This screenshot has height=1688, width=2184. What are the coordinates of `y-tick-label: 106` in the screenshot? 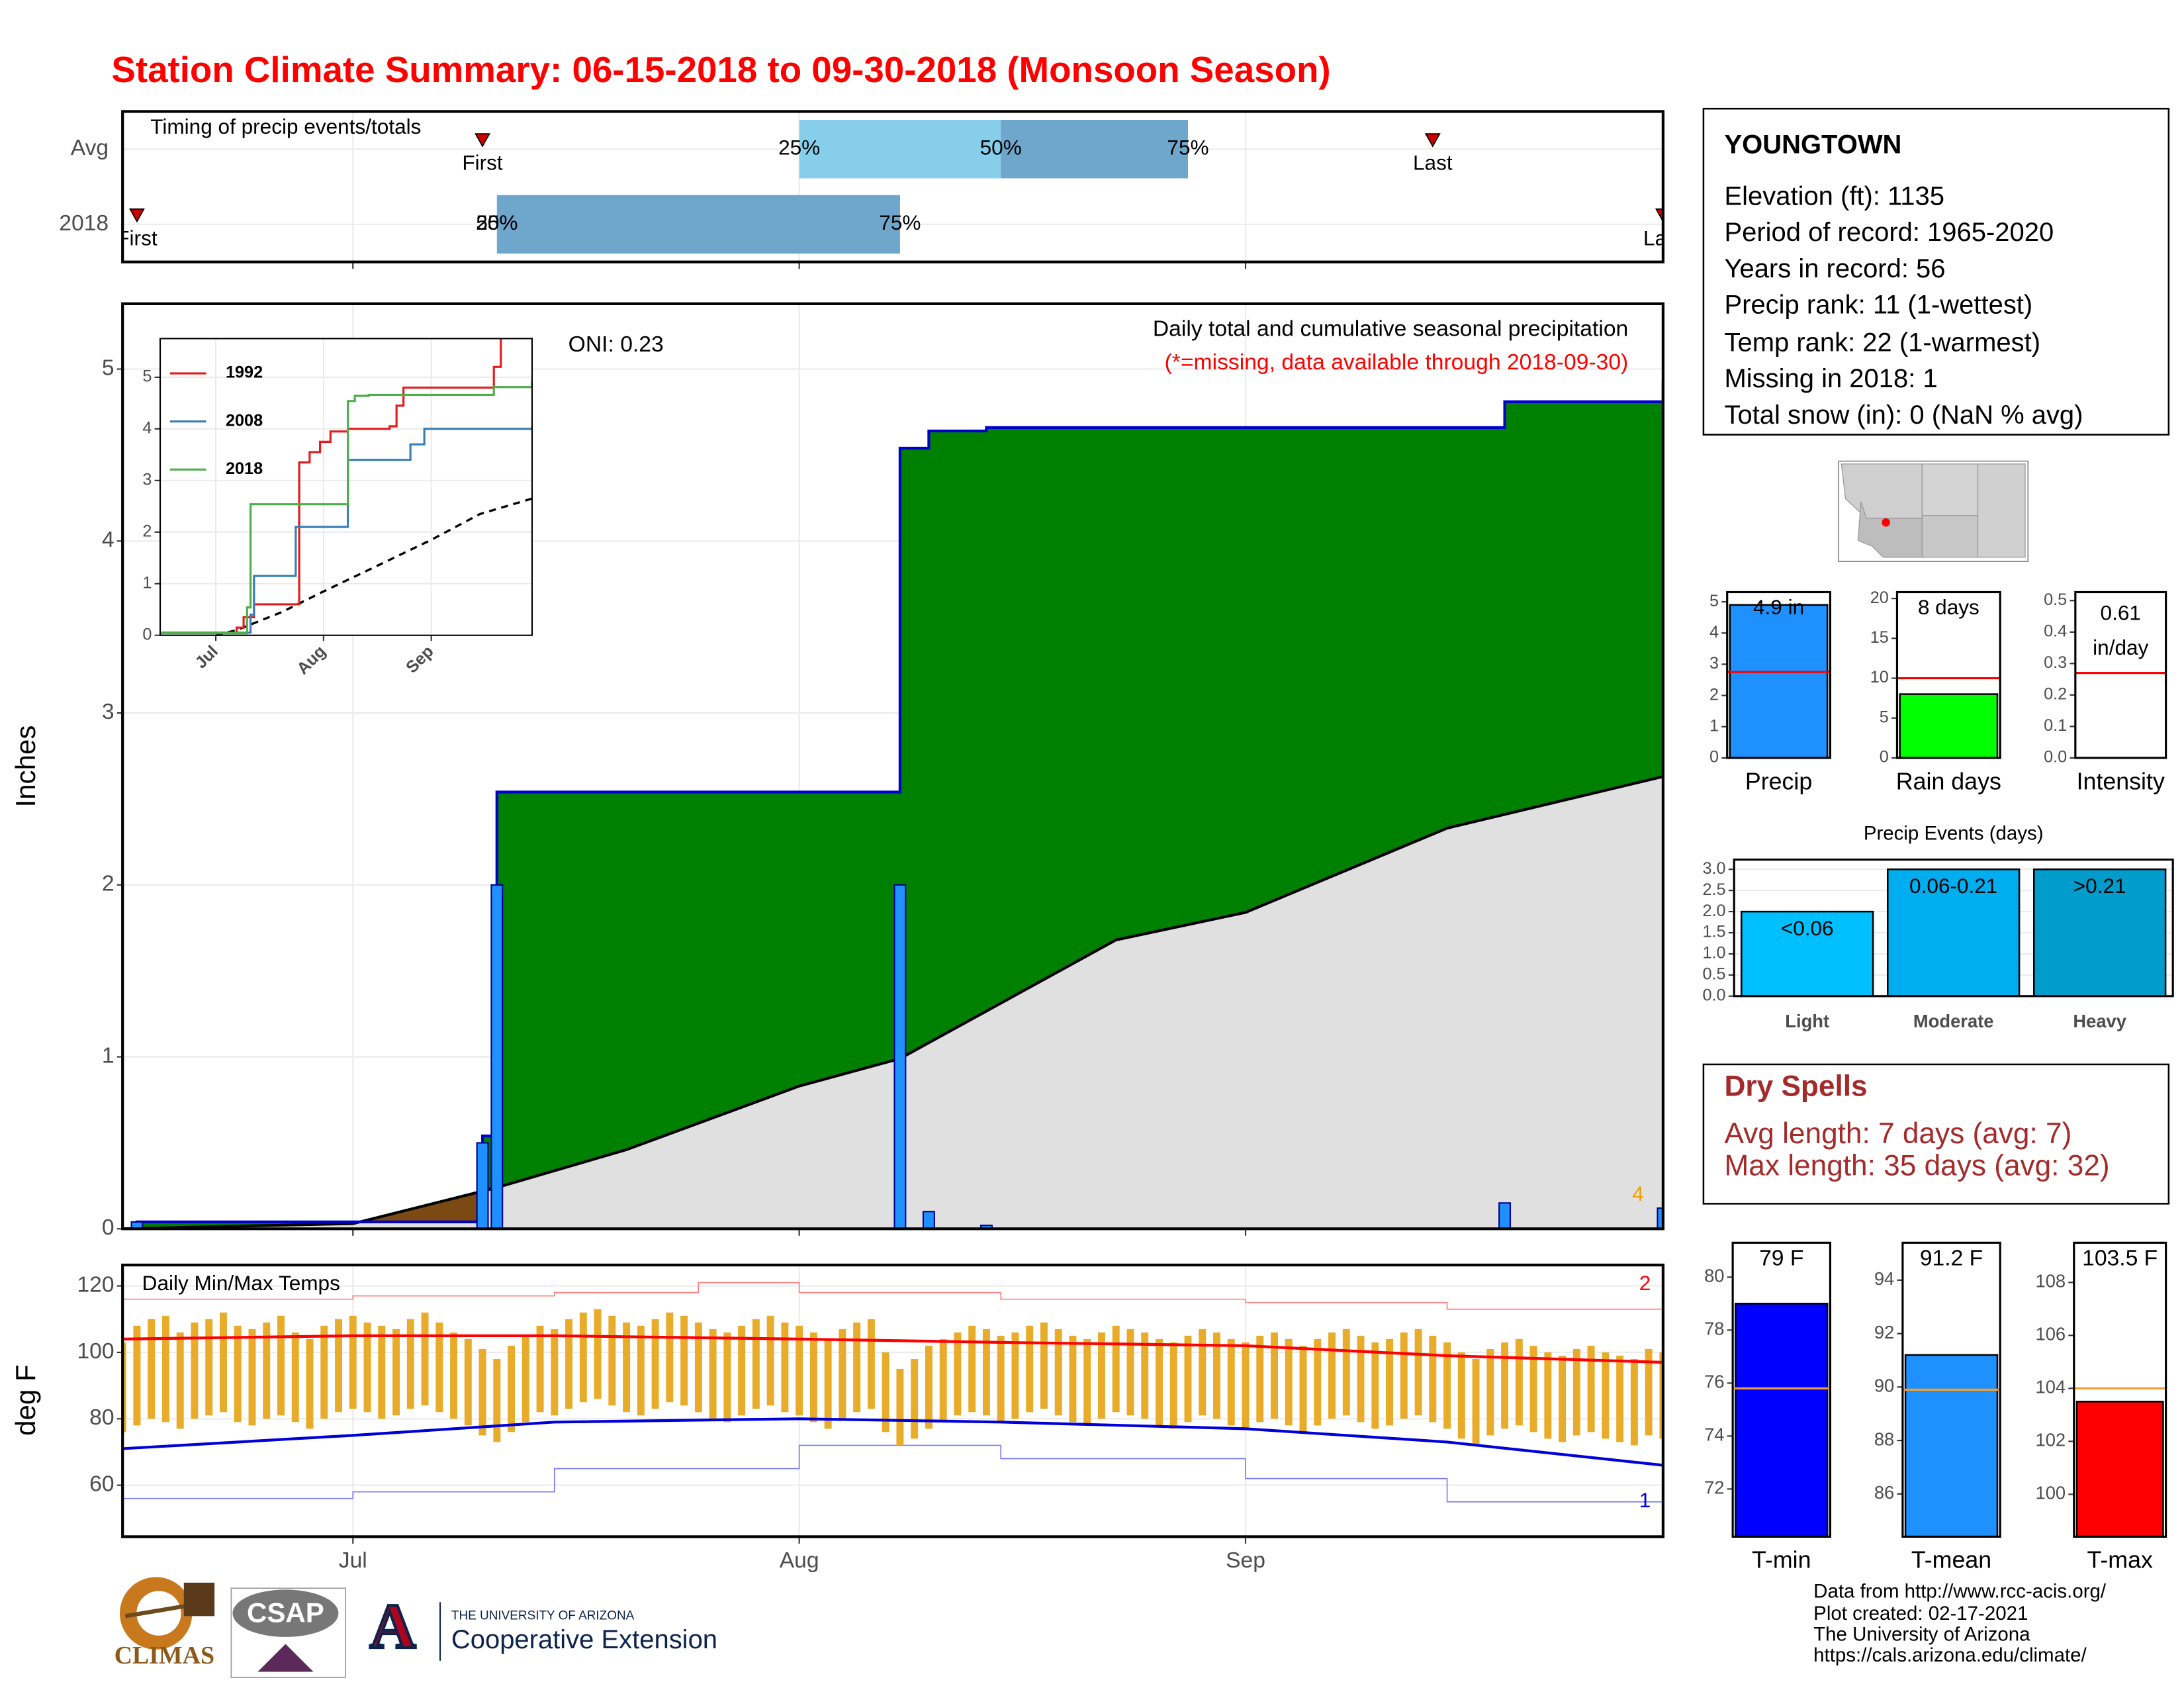 It's located at (2050, 1334).